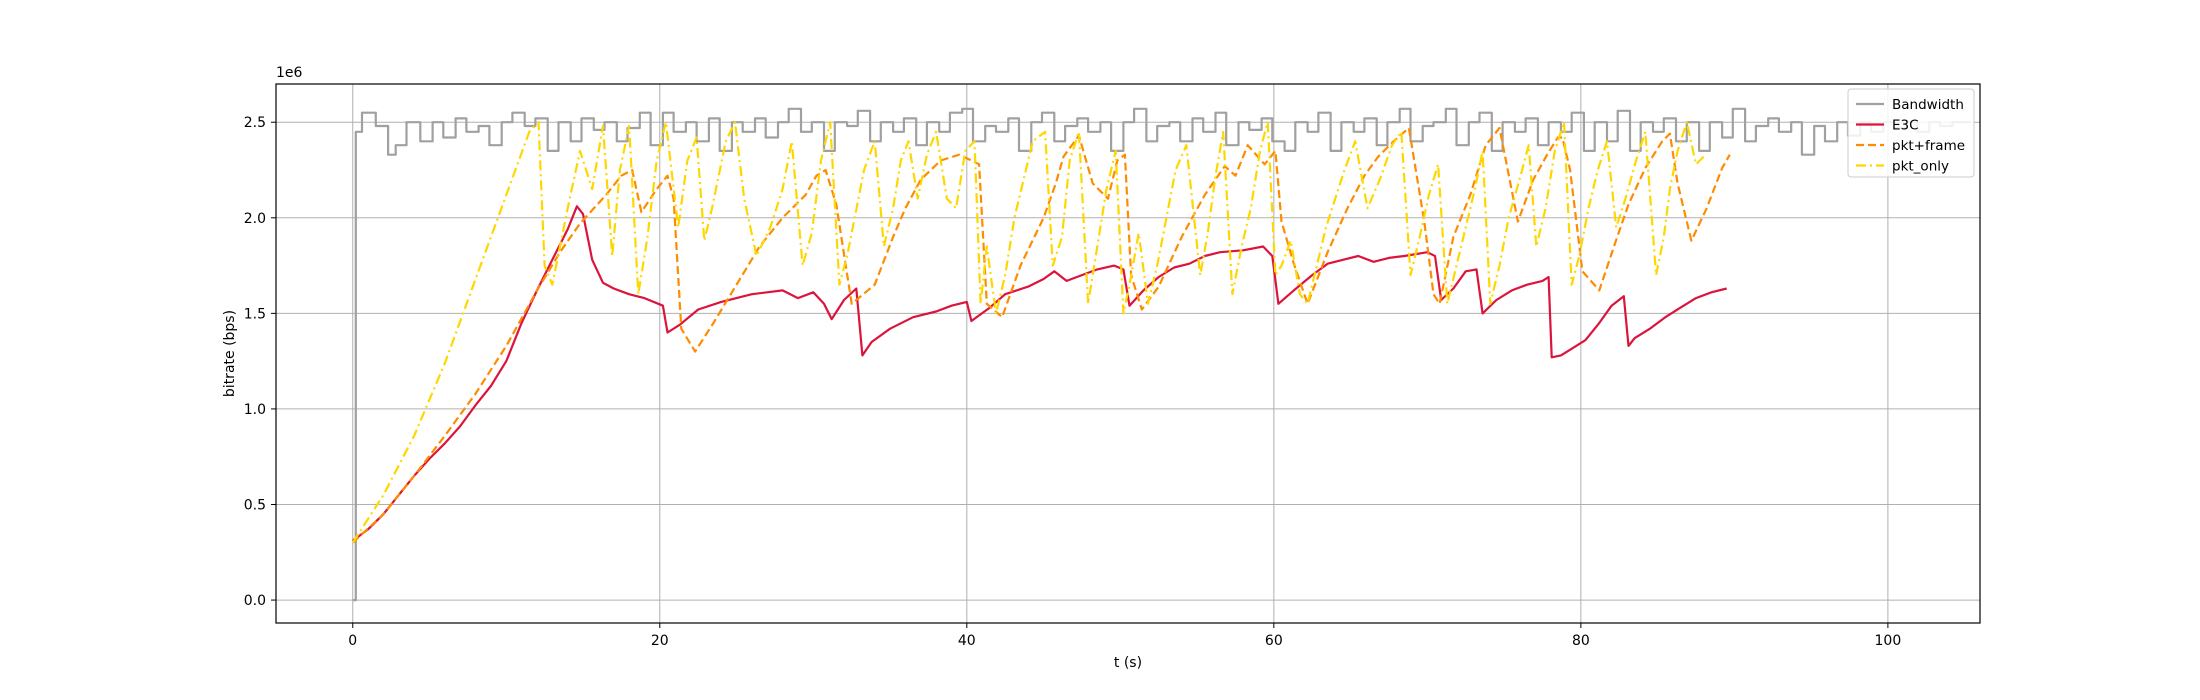 Image resolution: width=2200 pixels, height=700 pixels. I want to click on legend-label-pkt-frame: pkt+frame, so click(1928, 146).